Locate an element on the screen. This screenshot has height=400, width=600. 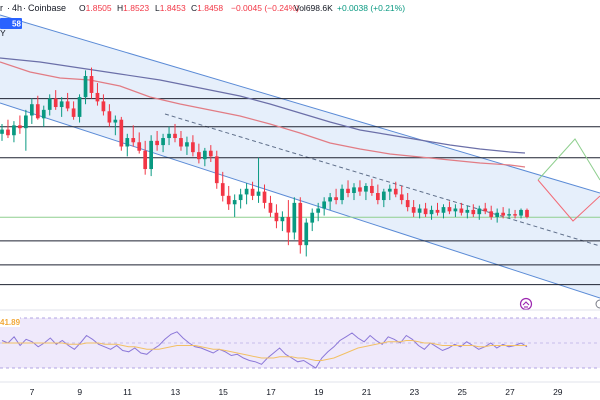
rsi-level-text: 41.89 is located at coordinates (10, 322).